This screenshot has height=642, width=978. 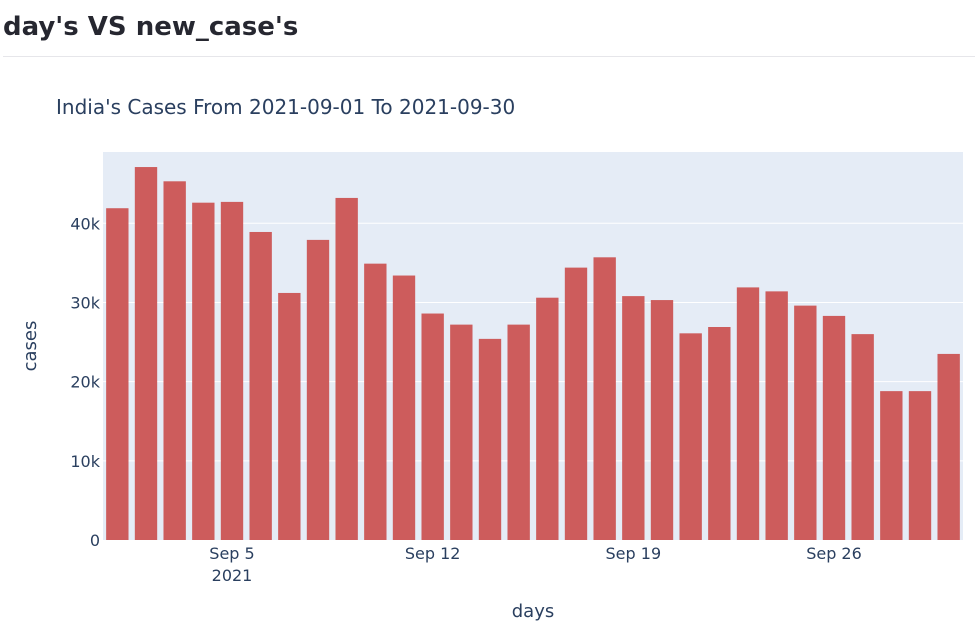 What do you see at coordinates (489, 56) in the screenshot?
I see `heading-divider` at bounding box center [489, 56].